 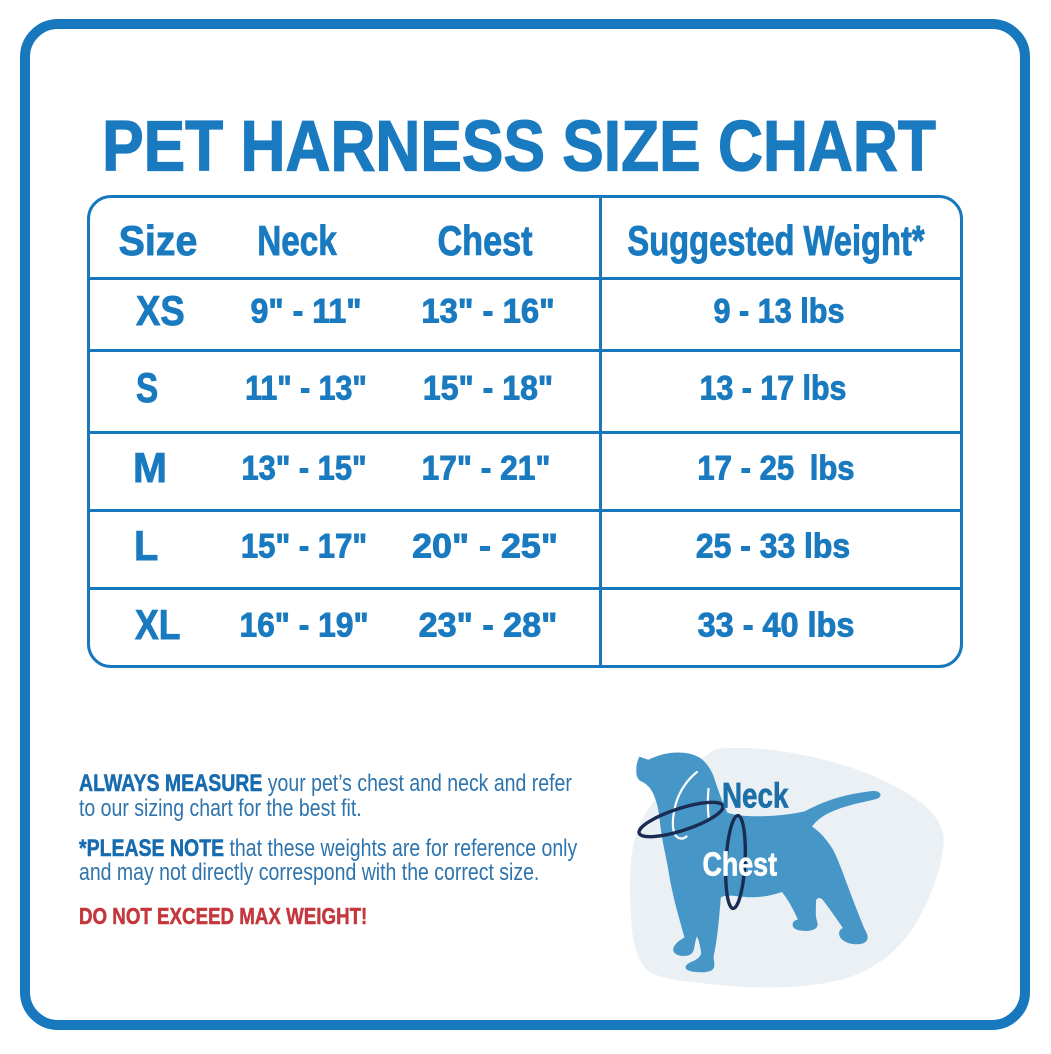 I want to click on svg-text: Chest, so click(x=740, y=864).